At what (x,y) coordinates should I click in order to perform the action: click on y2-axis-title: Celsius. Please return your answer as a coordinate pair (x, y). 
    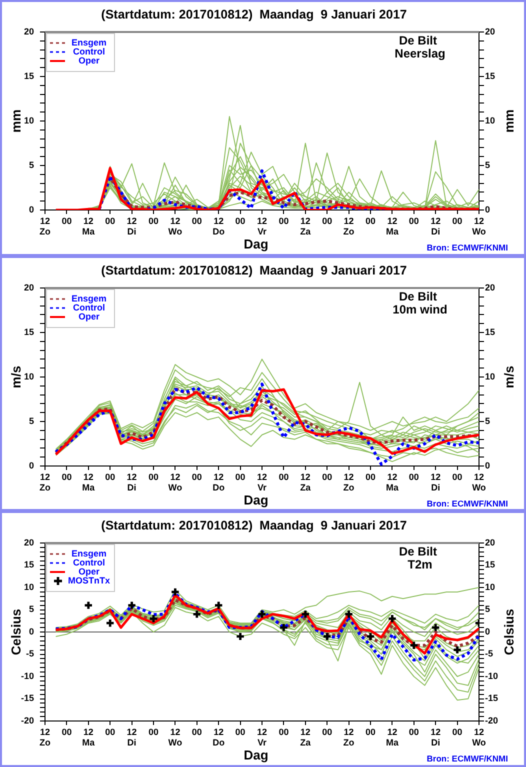
    Looking at the image, I should click on (509, 632).